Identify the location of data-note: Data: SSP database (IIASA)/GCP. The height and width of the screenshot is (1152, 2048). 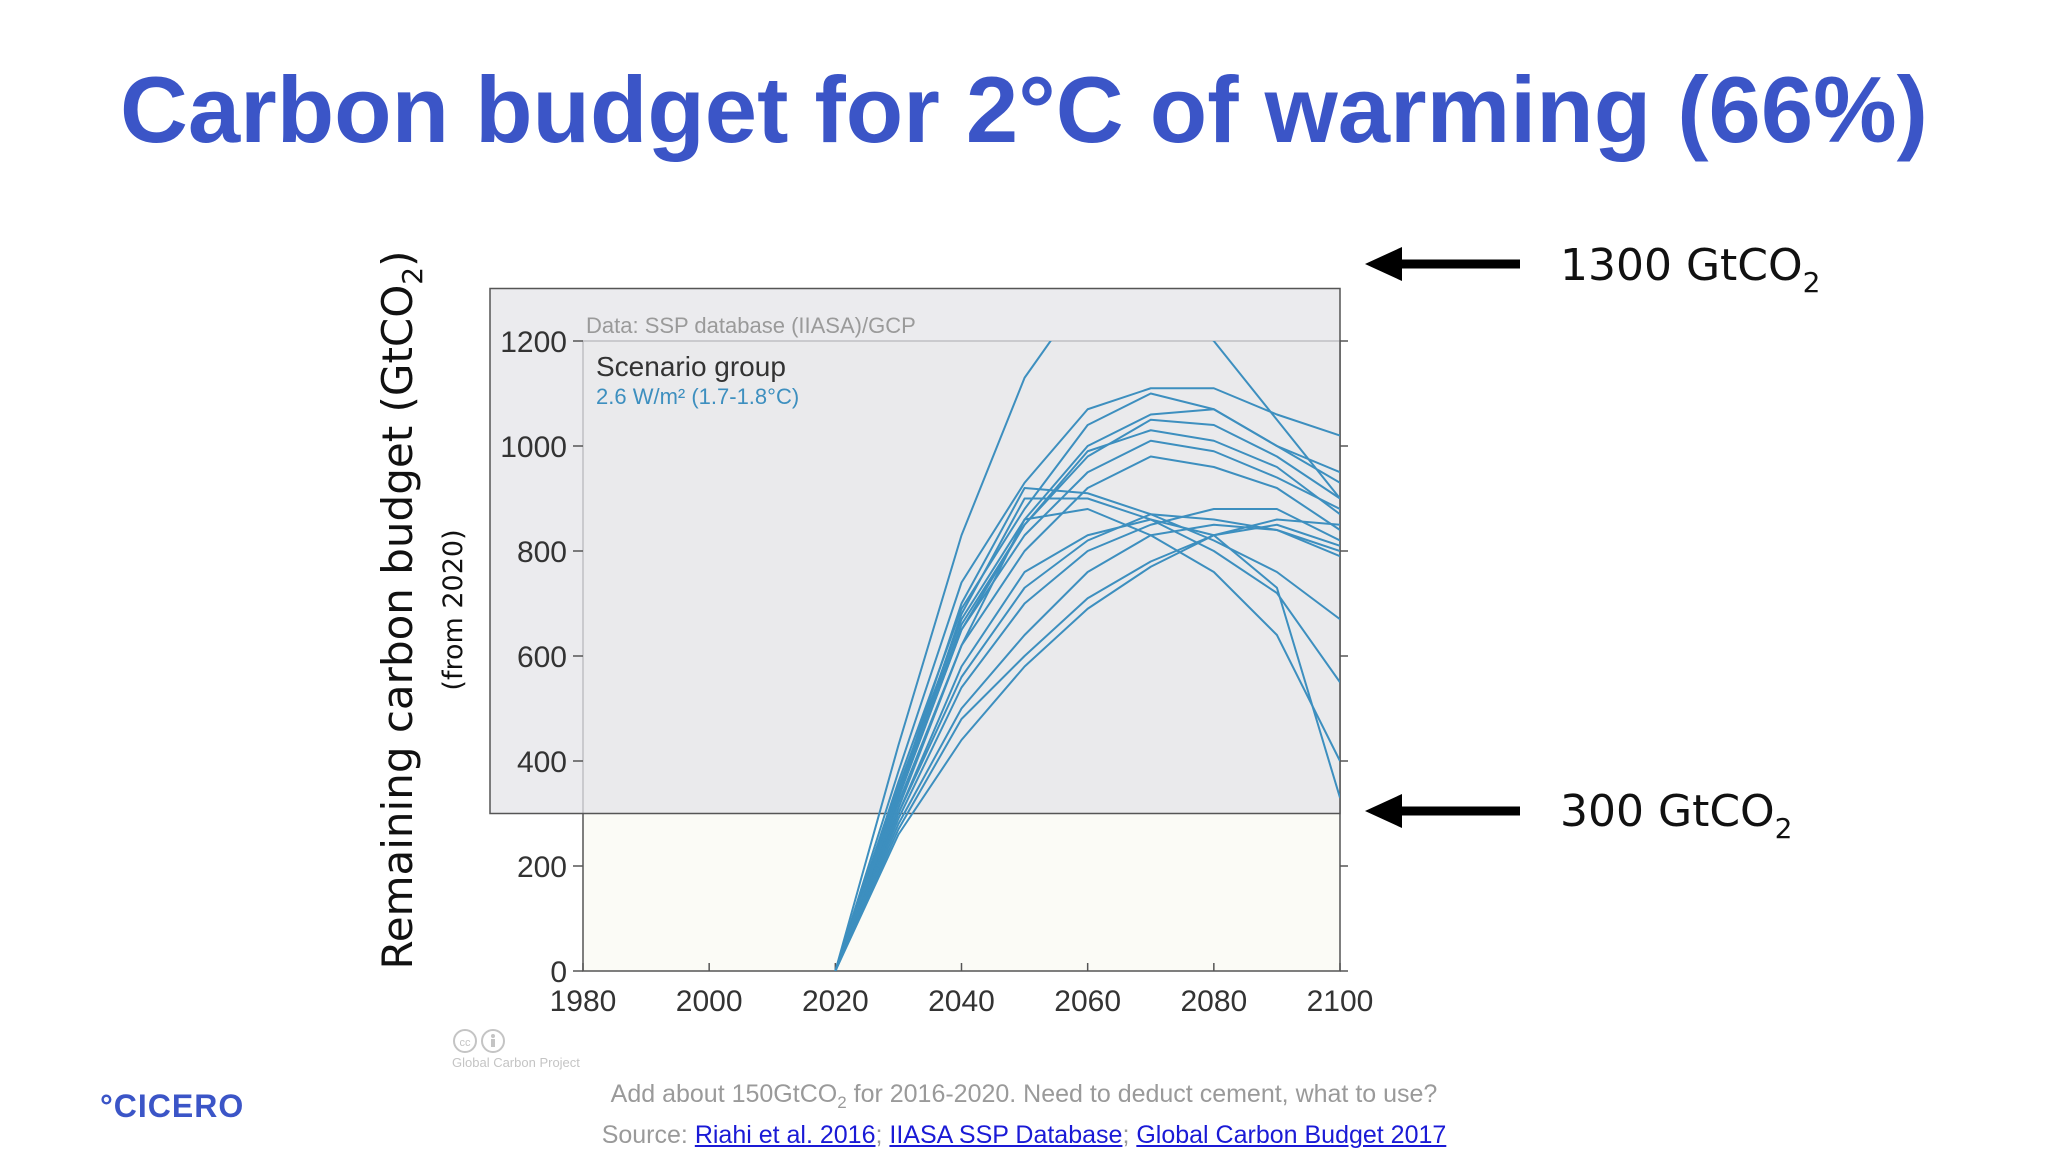
(751, 325).